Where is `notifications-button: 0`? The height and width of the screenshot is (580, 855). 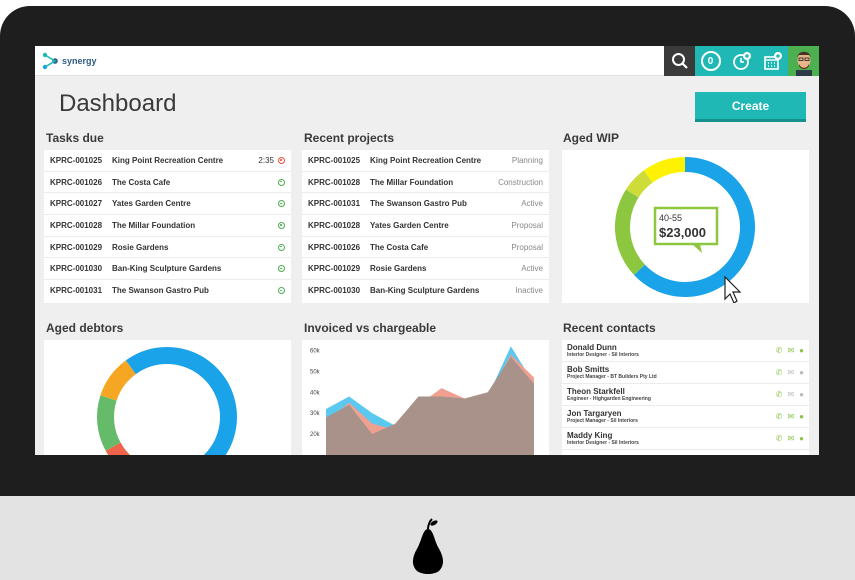 notifications-button: 0 is located at coordinates (710, 61).